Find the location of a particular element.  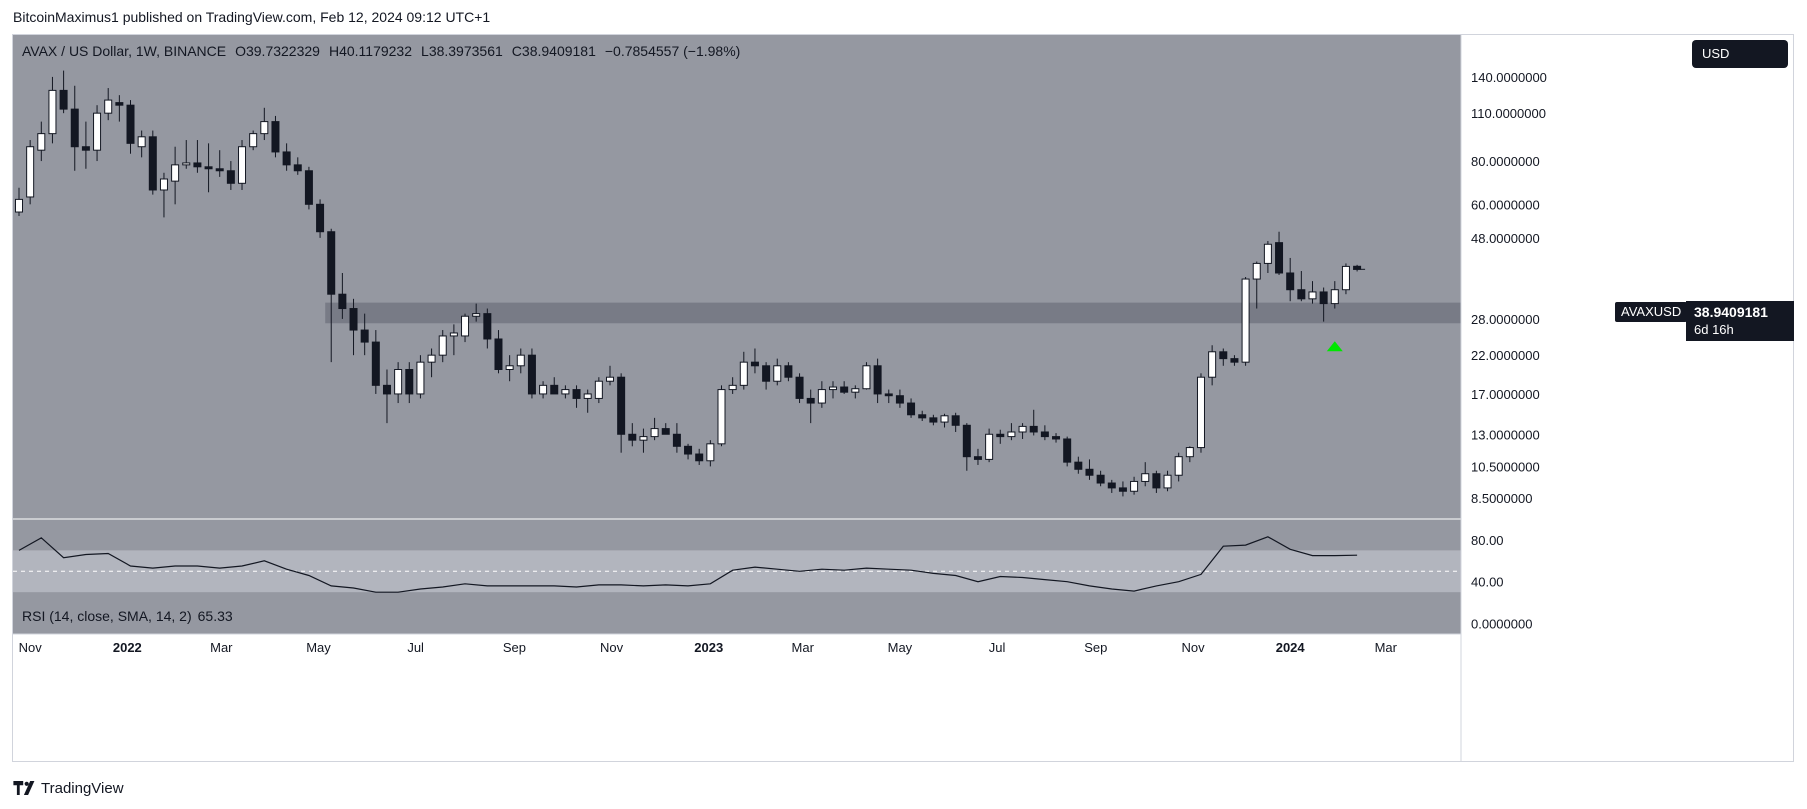

time-tick-label: 2023 is located at coordinates (708, 647).